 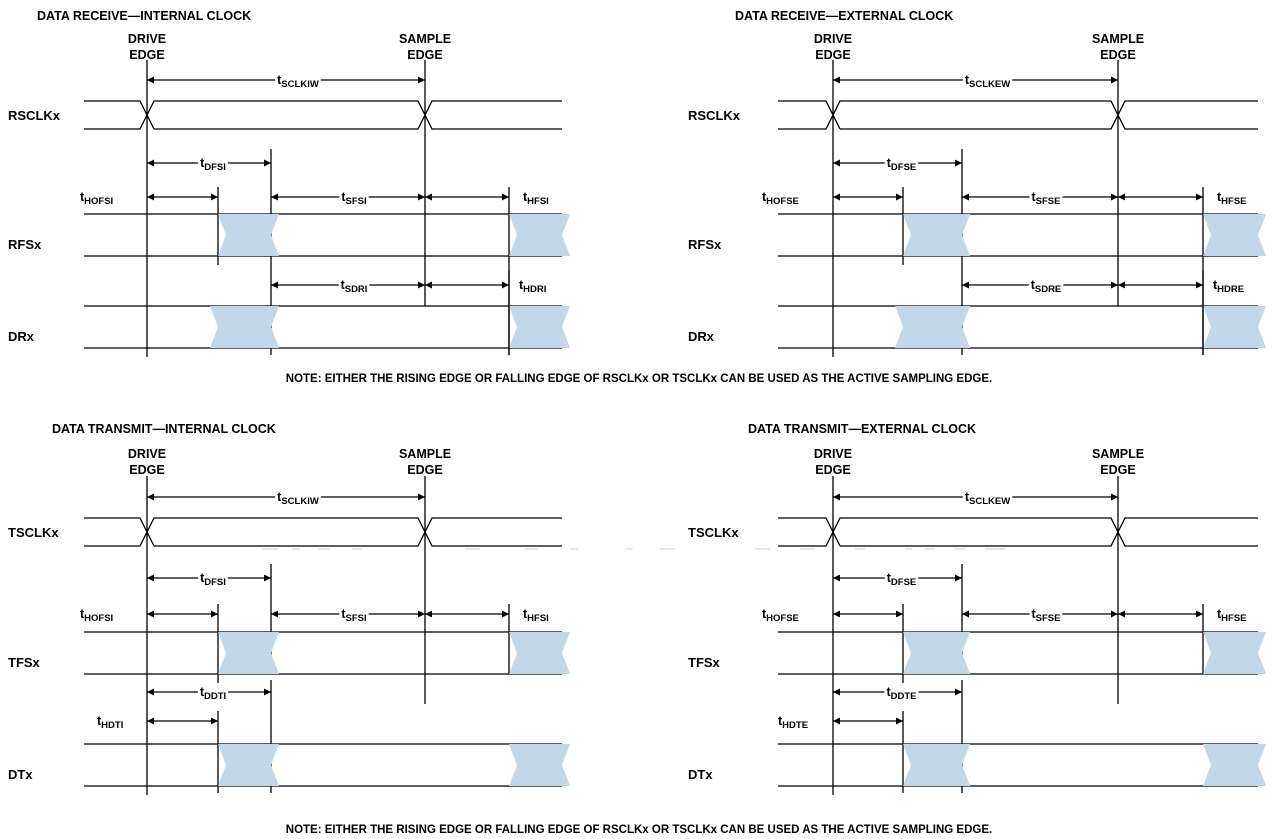 I want to click on panel-title: DATA TRANSMIT—EXTERNAL CLOCK, so click(x=862, y=429).